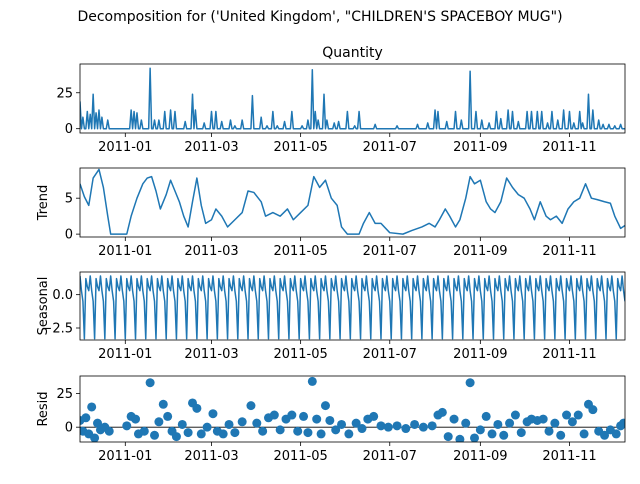 This screenshot has width=640, height=484. What do you see at coordinates (69, 199) in the screenshot?
I see `y-tick-label: 5` at bounding box center [69, 199].